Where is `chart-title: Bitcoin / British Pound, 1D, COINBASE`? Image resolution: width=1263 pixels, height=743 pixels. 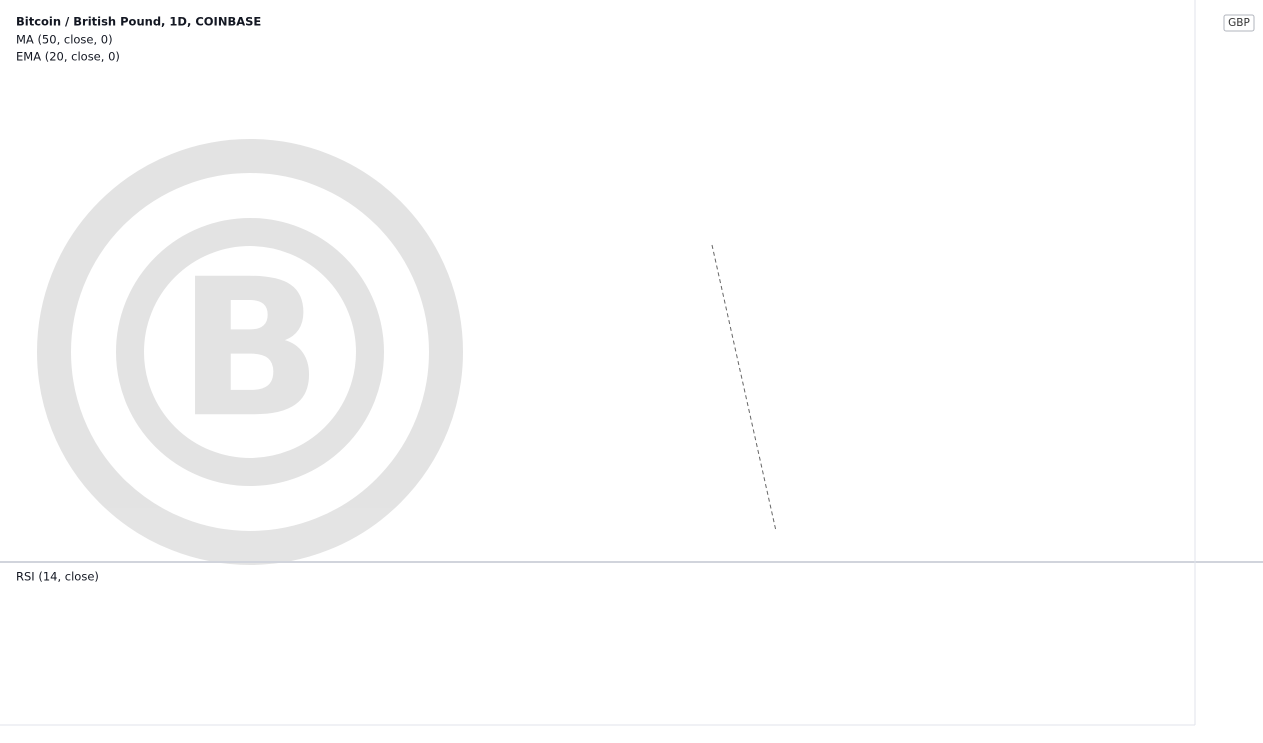 chart-title: Bitcoin / British Pound, 1D, COINBASE is located at coordinates (138, 22).